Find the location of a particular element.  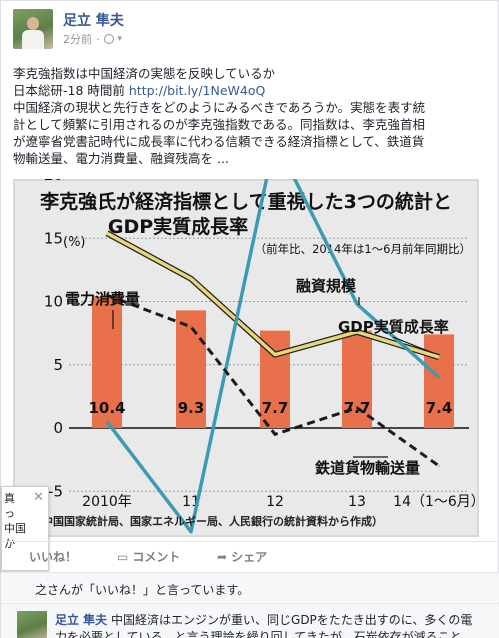

comment-body: 中国経済はエンジンが重い、同じGDPをたたき出すのに、多くの電 is located at coordinates (292, 620).